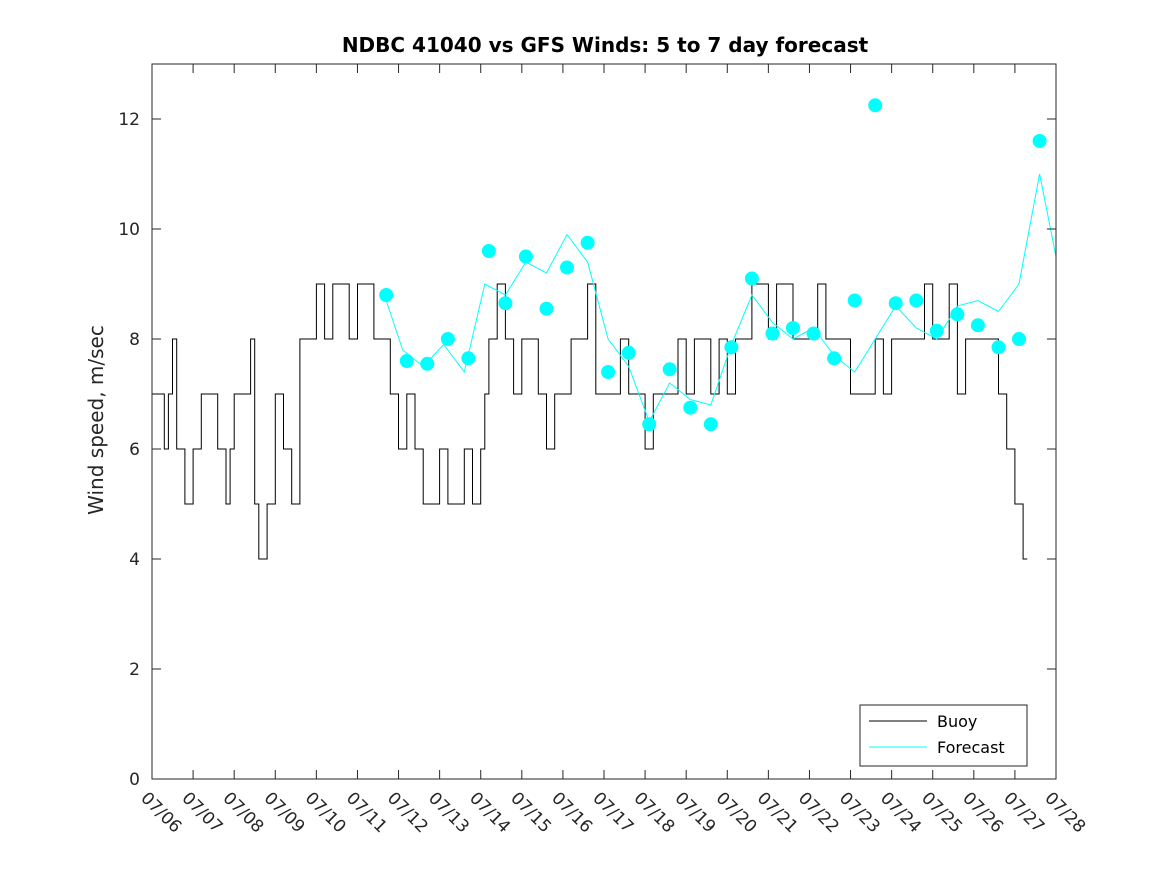 The width and height of the screenshot is (1167, 875). I want to click on y-tick-label: 8, so click(134, 340).